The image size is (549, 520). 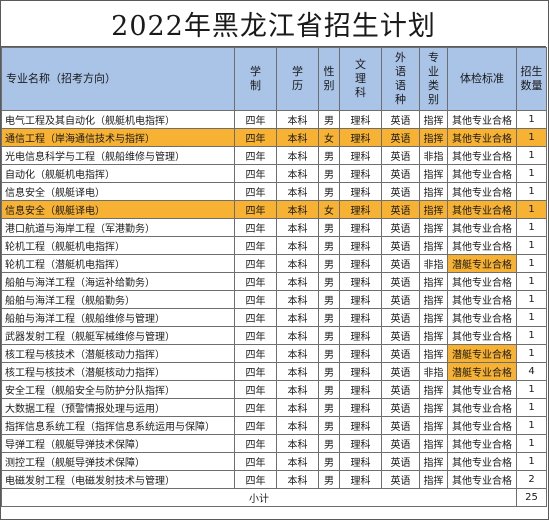 I want to click on table-row: 电磁发射工程（电磁发射技术与管理） 四年 本科男理科 英语 指挥 其他专业合格 2, so click(x=274, y=479).